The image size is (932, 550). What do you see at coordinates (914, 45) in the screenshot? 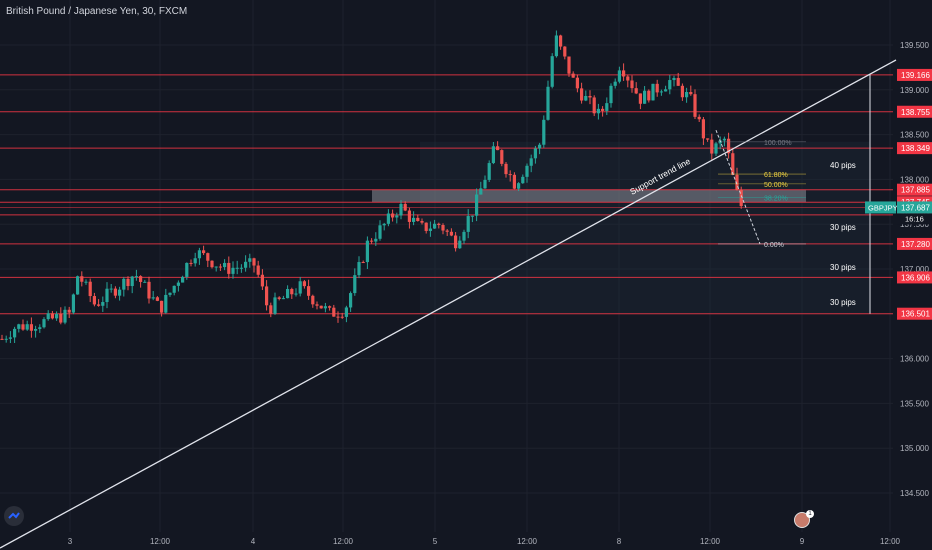
I see `y-axis-tick-label: 139.500` at bounding box center [914, 45].